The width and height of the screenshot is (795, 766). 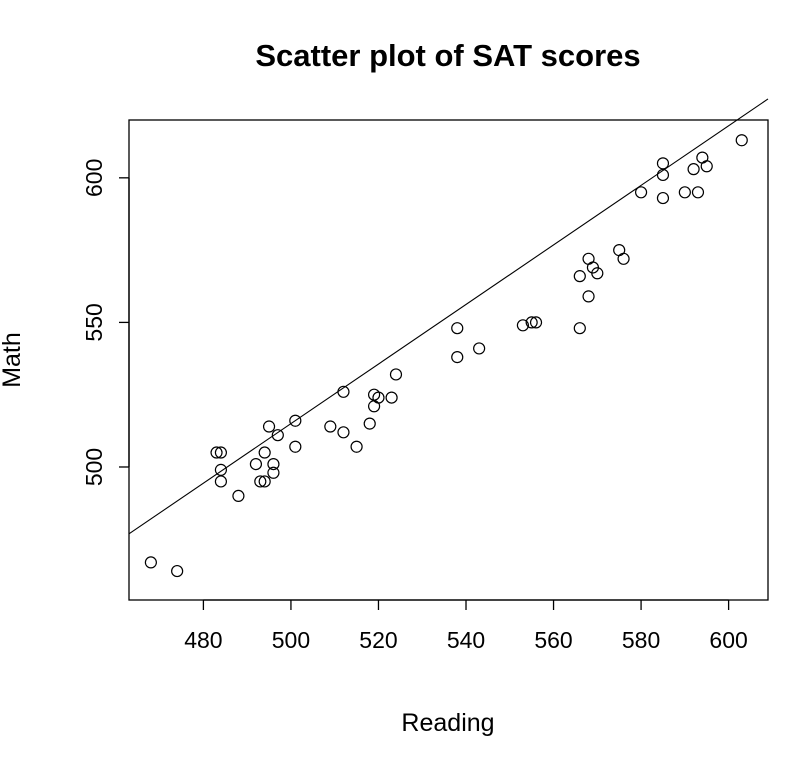 I want to click on x-tick-label: 540, so click(x=466, y=640).